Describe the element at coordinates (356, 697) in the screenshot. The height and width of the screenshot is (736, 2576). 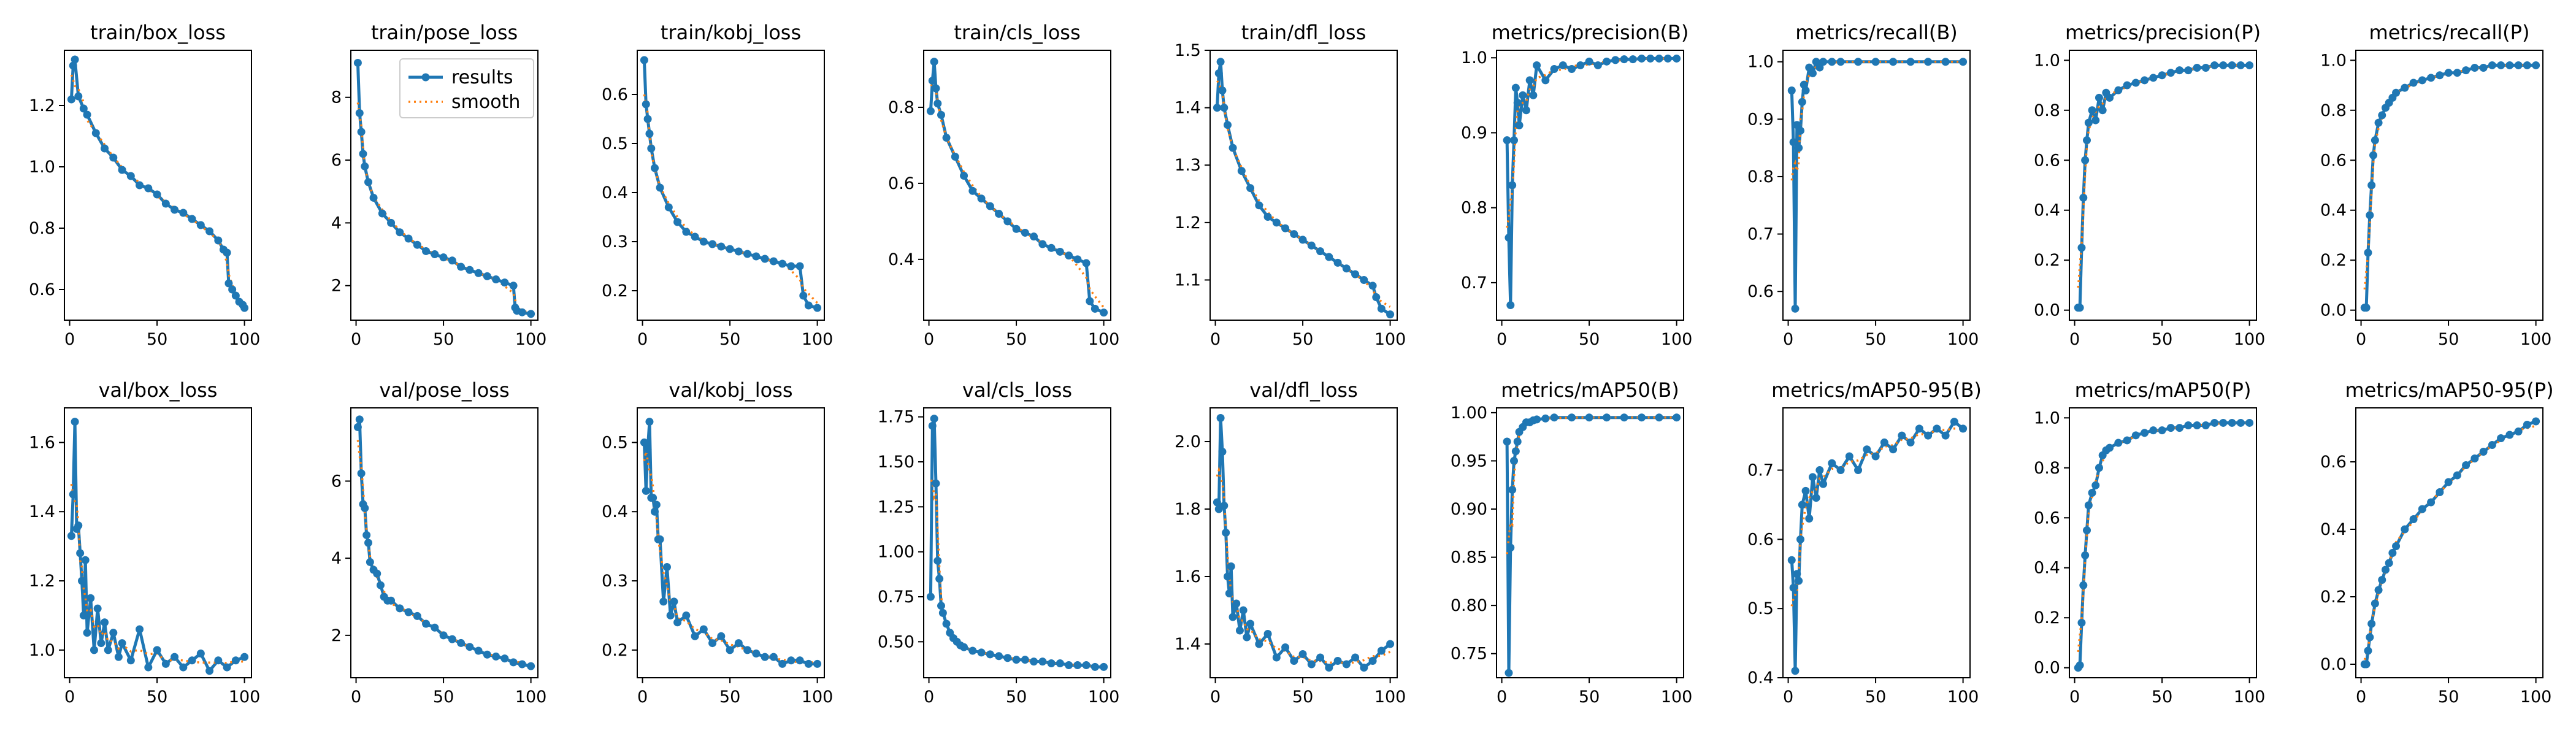
I see `x-tick-label: 0` at that location.